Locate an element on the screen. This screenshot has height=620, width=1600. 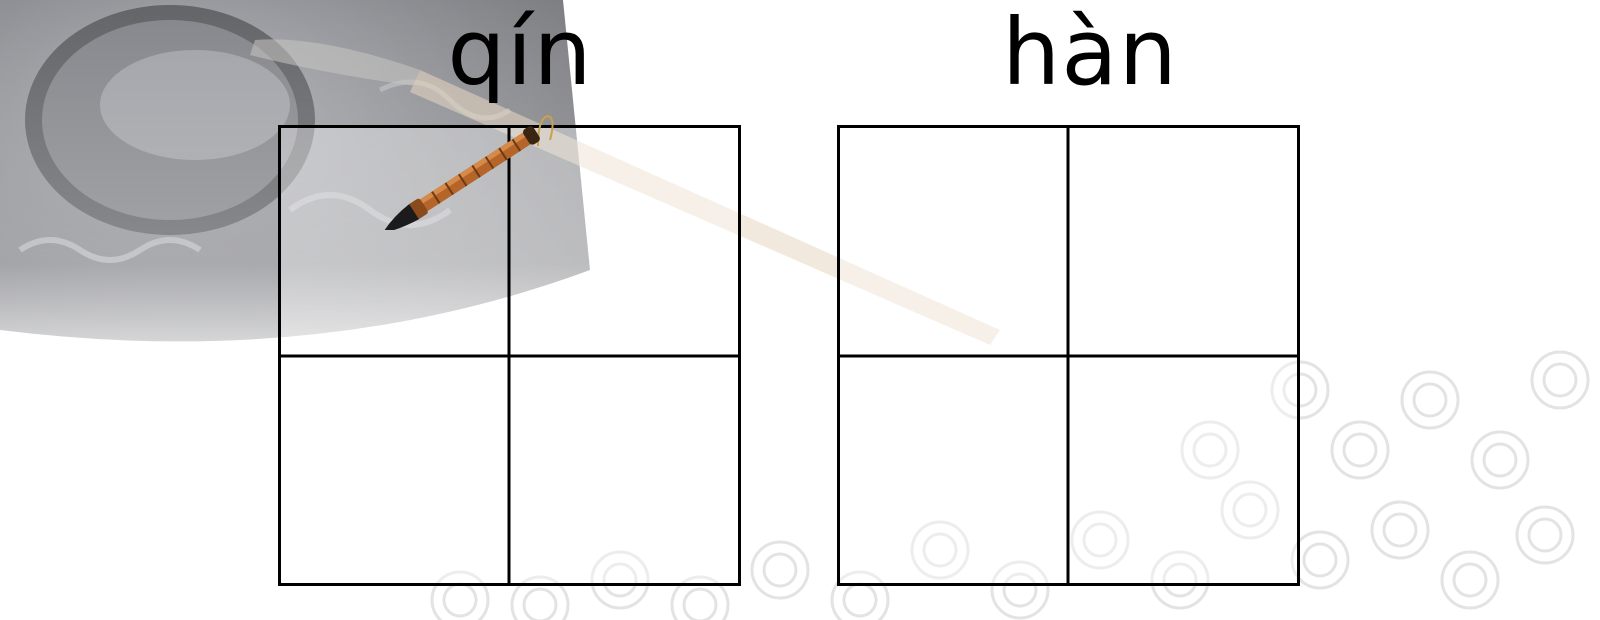
calligraphy-brush-icon is located at coordinates (470, 170).